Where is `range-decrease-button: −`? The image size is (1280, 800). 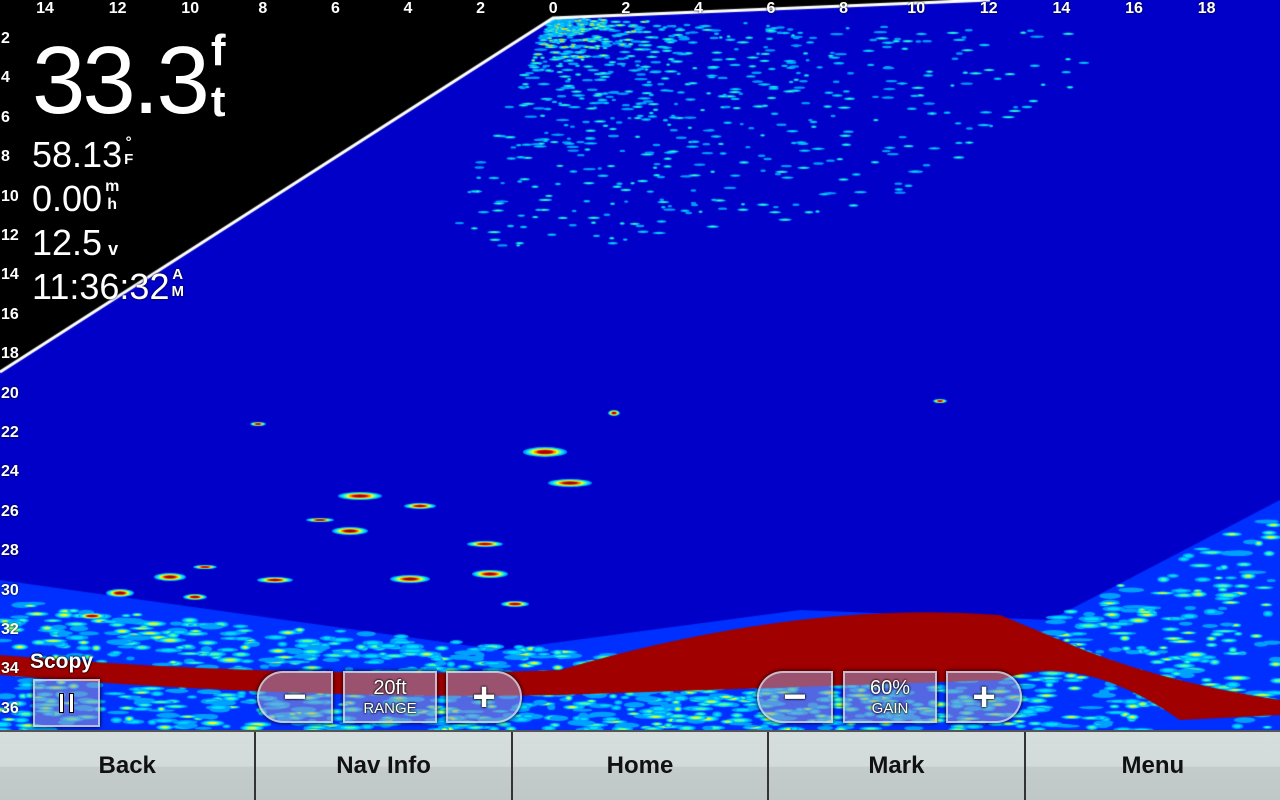
range-decrease-button: − is located at coordinates (295, 697).